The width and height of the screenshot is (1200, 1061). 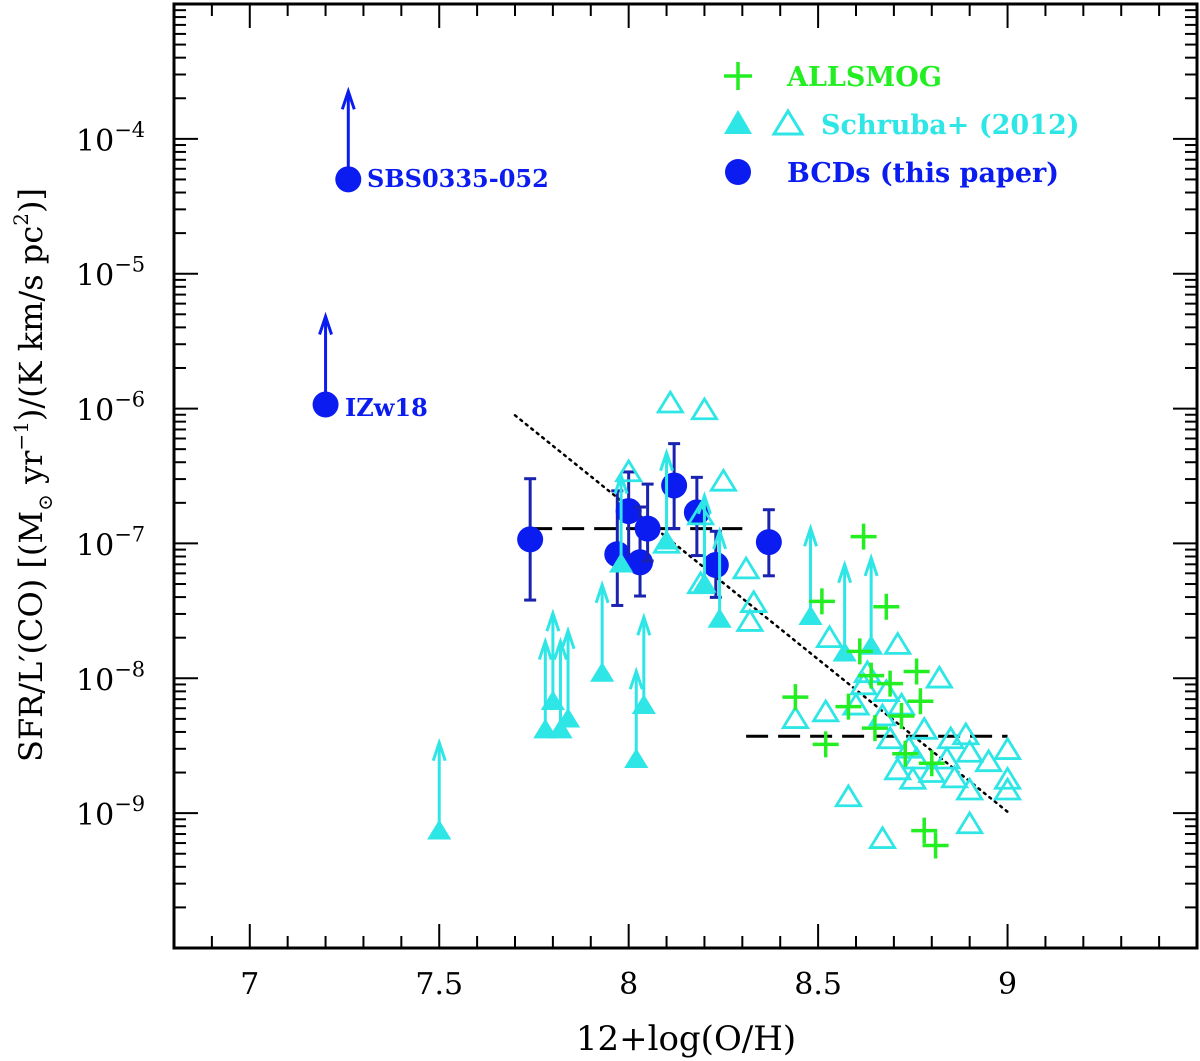 What do you see at coordinates (818, 984) in the screenshot?
I see `x-tick-label: 8.5` at bounding box center [818, 984].